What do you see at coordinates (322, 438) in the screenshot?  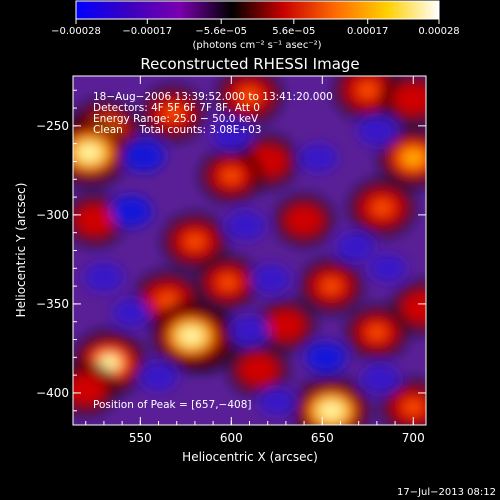 I see `x-tick-label: 650` at bounding box center [322, 438].